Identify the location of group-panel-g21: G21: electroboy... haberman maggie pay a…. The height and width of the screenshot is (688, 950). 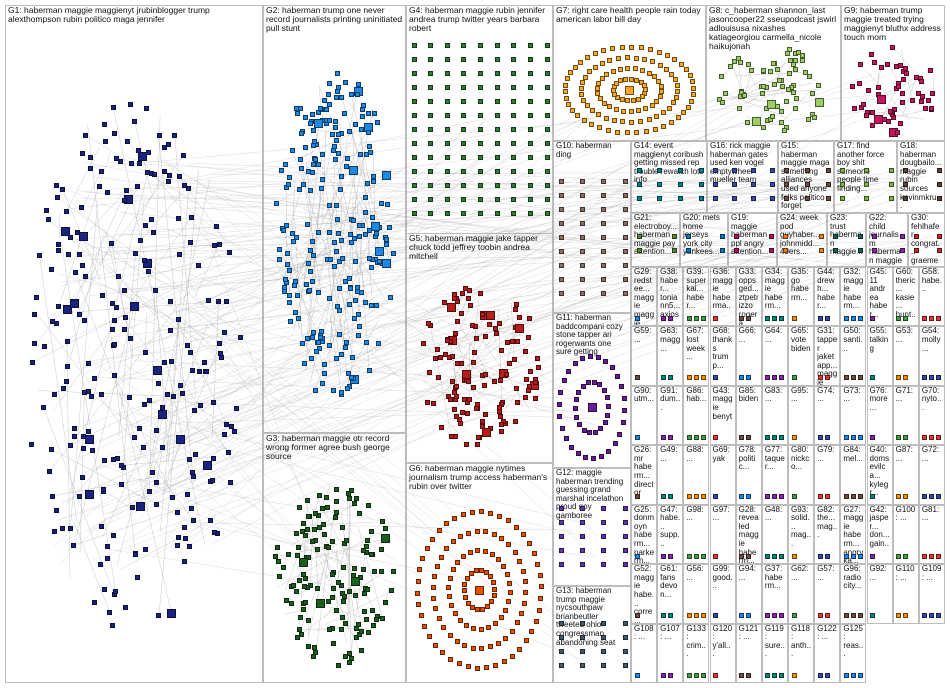
(655, 240).